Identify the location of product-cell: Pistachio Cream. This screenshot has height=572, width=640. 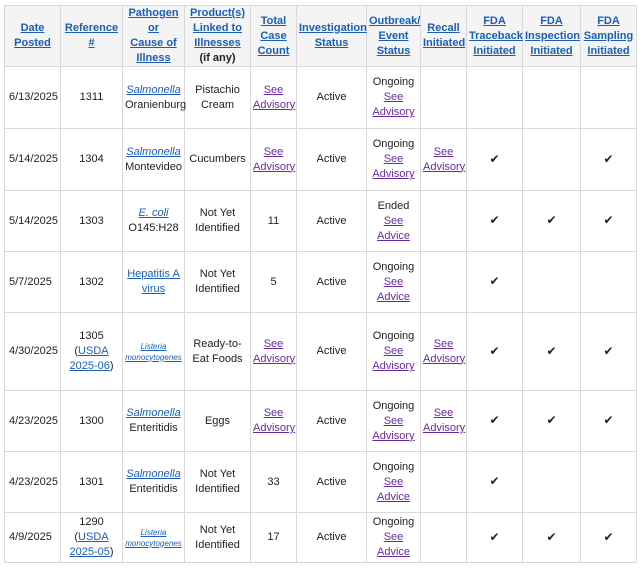
(217, 97).